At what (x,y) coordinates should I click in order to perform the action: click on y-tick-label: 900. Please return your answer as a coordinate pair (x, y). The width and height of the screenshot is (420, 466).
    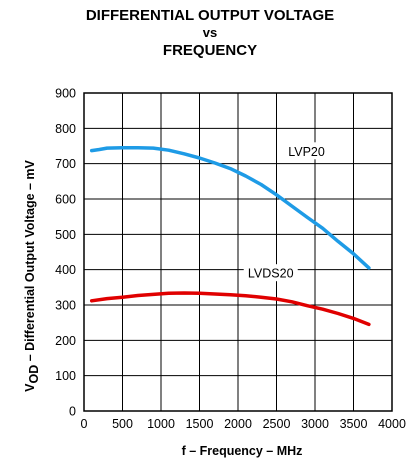
    Looking at the image, I should click on (65, 94).